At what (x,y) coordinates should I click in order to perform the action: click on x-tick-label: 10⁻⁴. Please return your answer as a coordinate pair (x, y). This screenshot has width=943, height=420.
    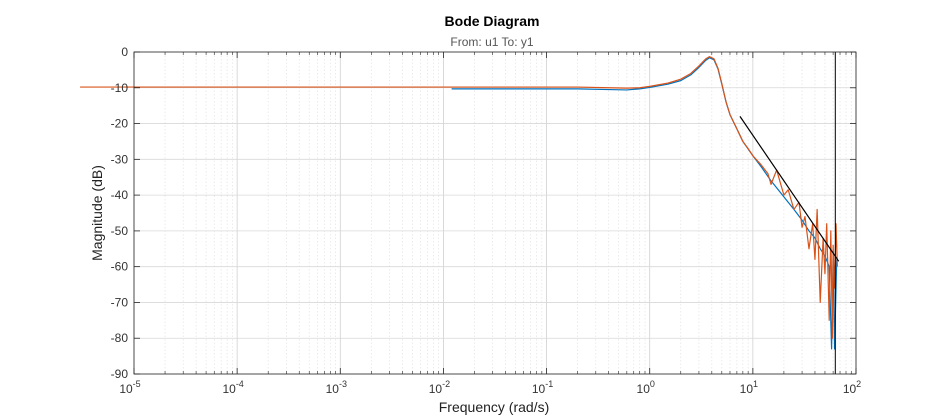
    Looking at the image, I should click on (232, 387).